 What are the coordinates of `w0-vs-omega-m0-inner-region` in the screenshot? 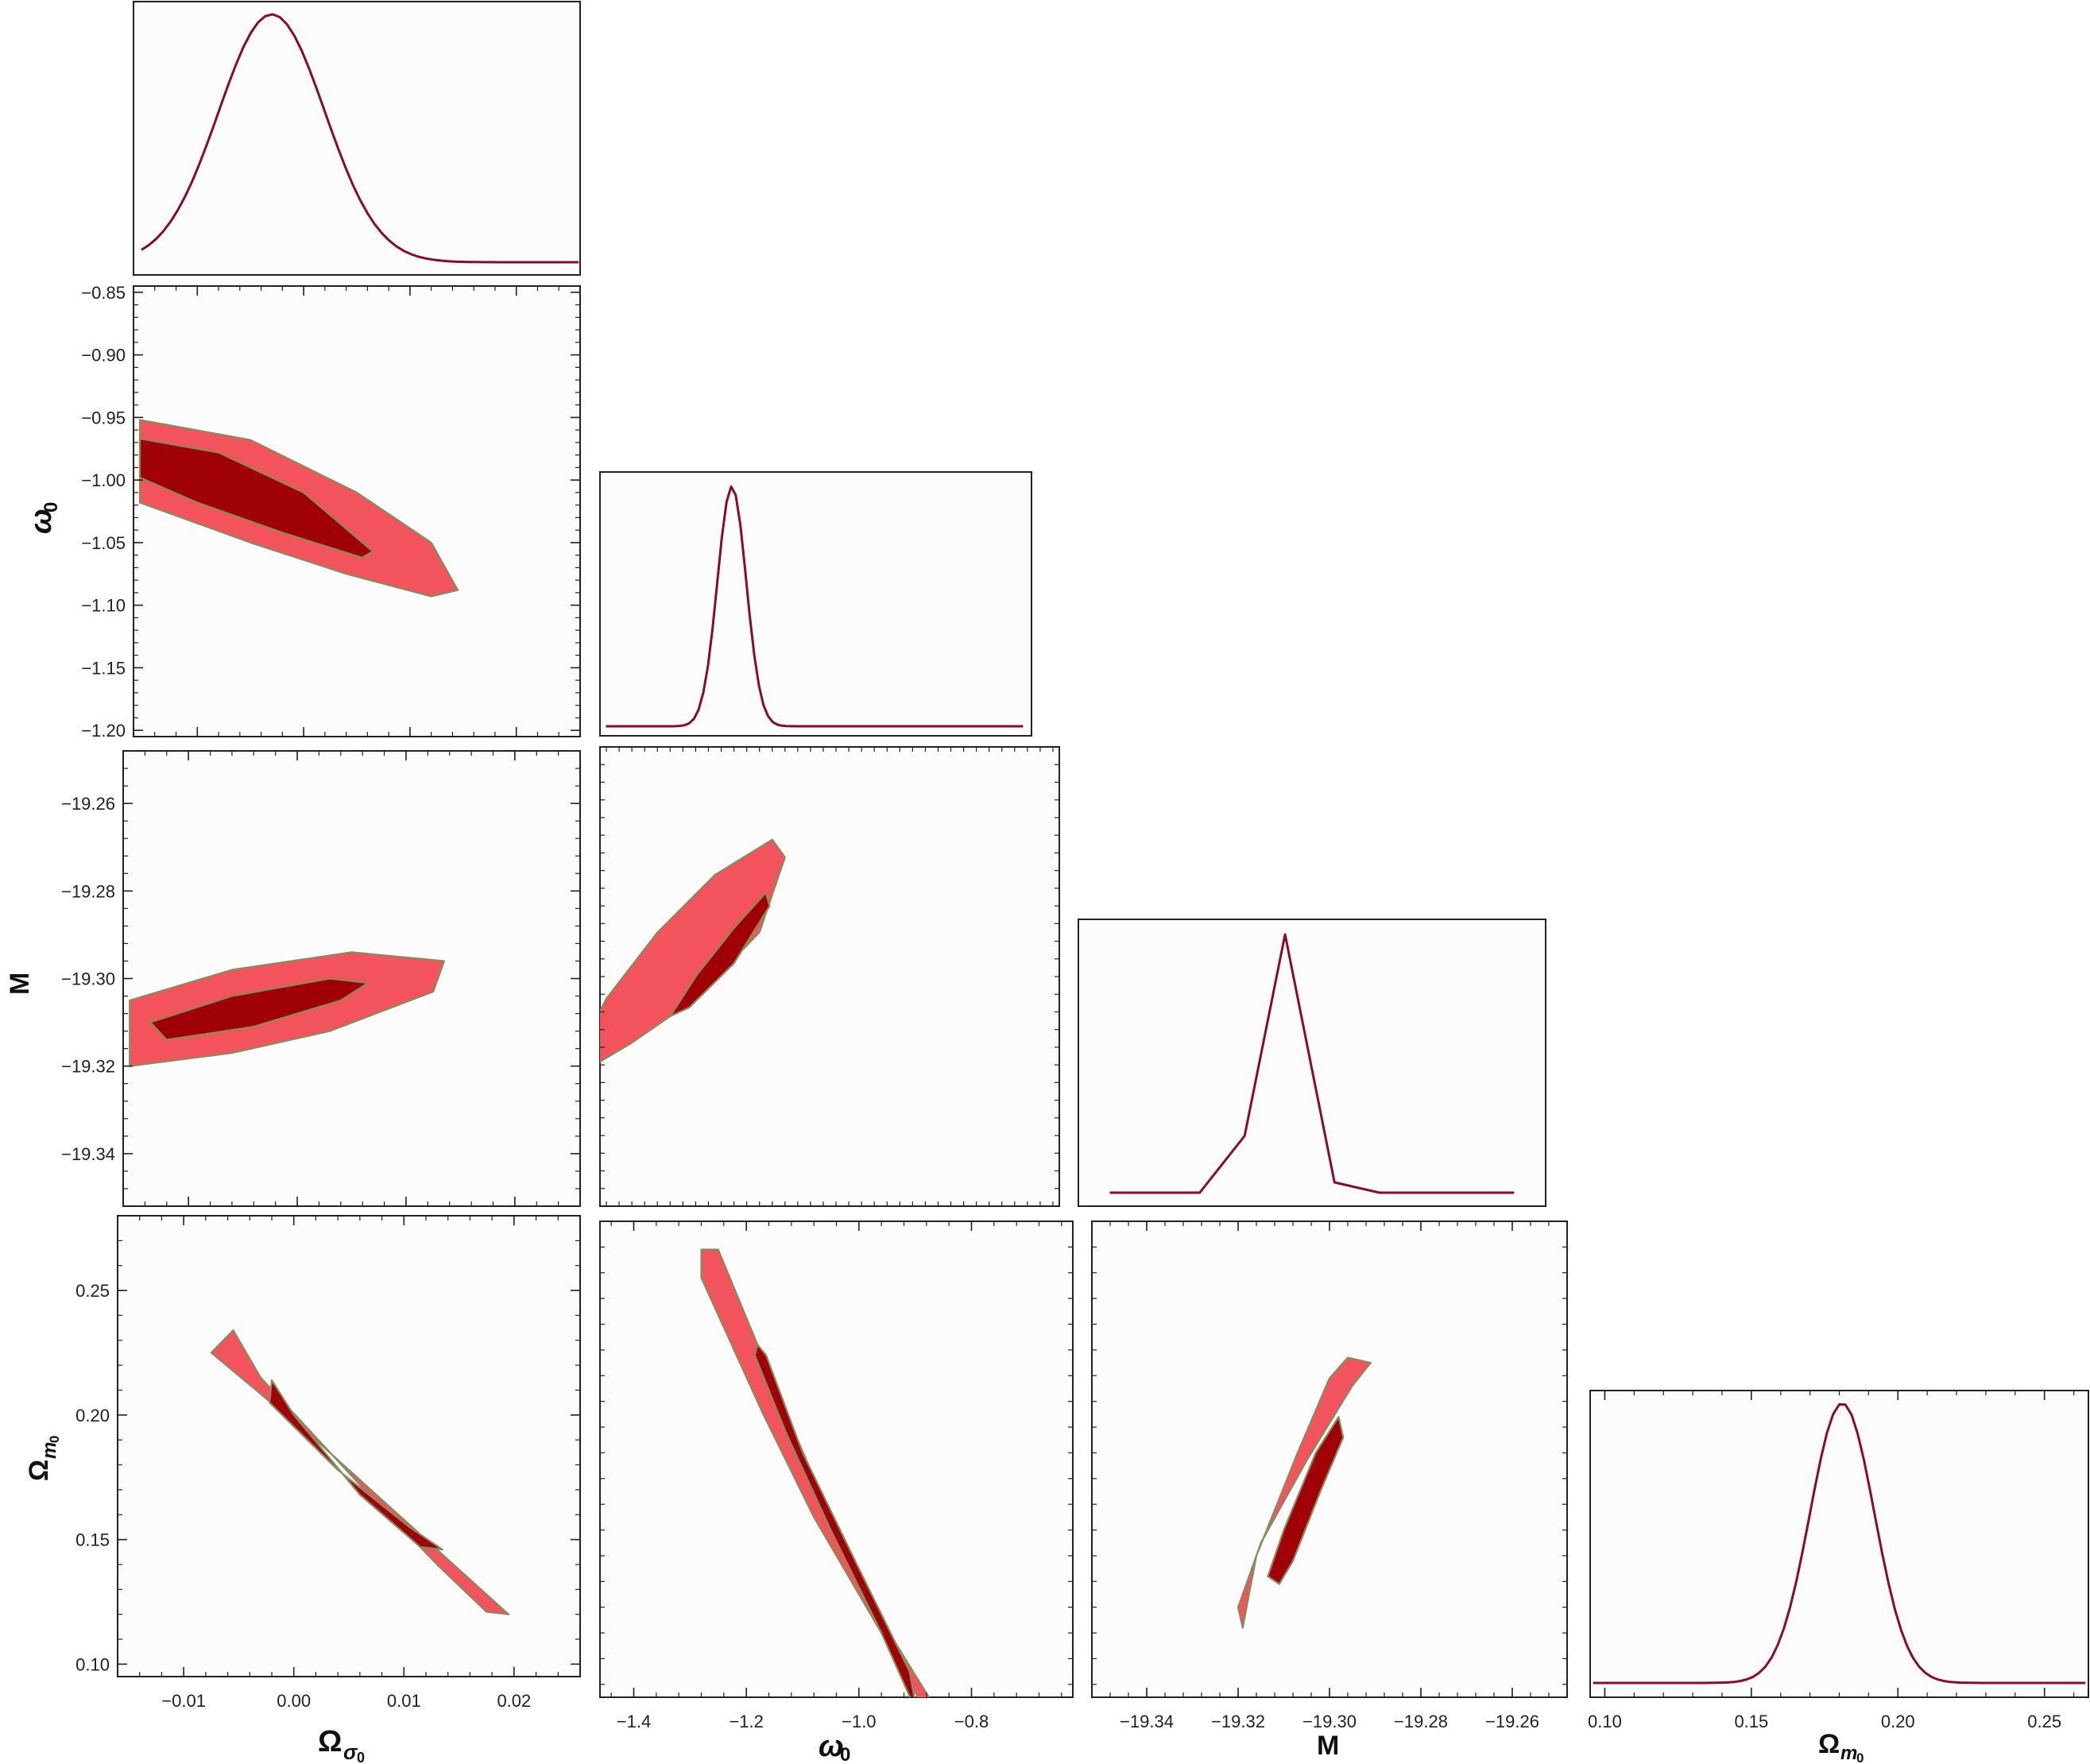 It's located at (834, 1520).